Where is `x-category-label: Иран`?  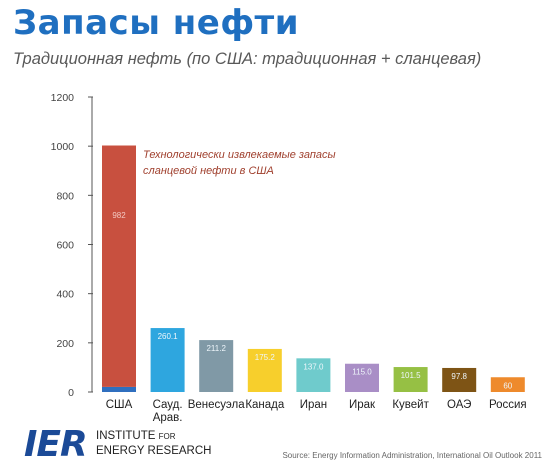 x-category-label: Иран is located at coordinates (313, 405).